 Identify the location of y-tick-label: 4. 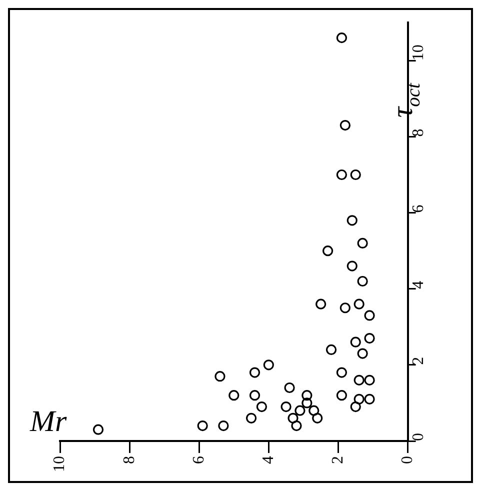
(419, 284).